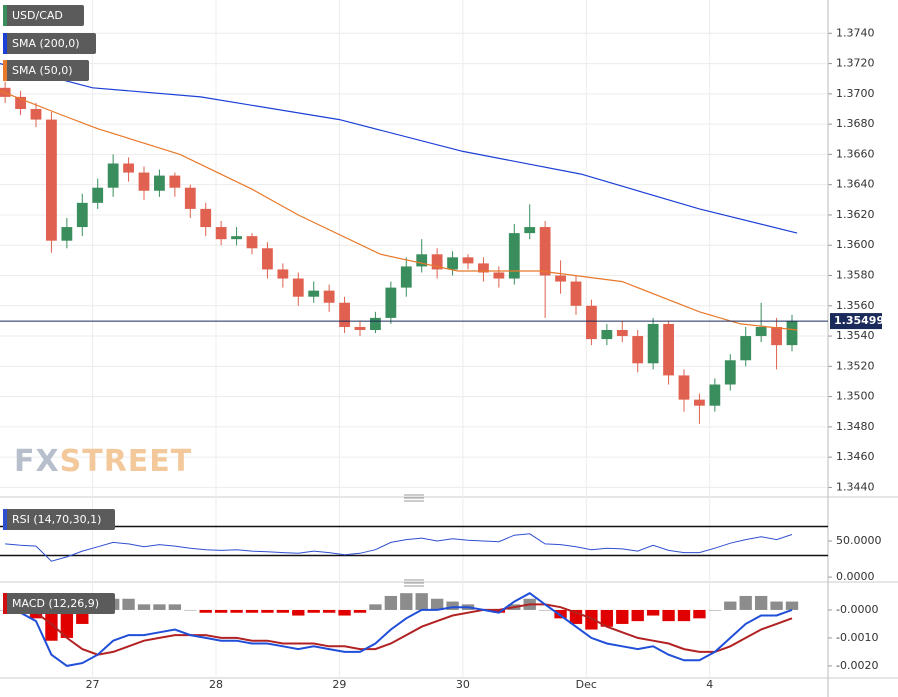 This screenshot has height=697, width=898. What do you see at coordinates (855, 244) in the screenshot?
I see `y-tick-label: 1.3600` at bounding box center [855, 244].